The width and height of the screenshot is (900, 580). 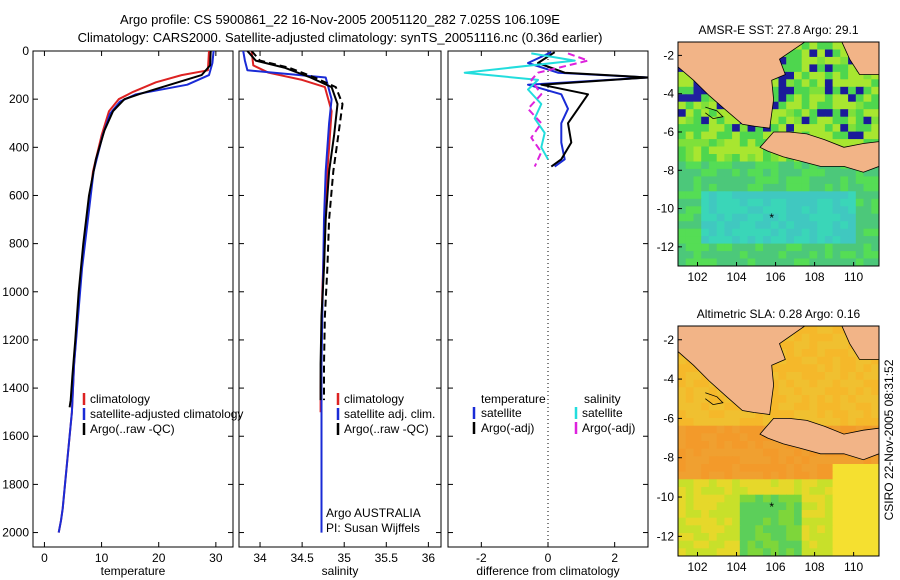 What do you see at coordinates (159, 558) in the screenshot?
I see `x-tick-label: 20` at bounding box center [159, 558].